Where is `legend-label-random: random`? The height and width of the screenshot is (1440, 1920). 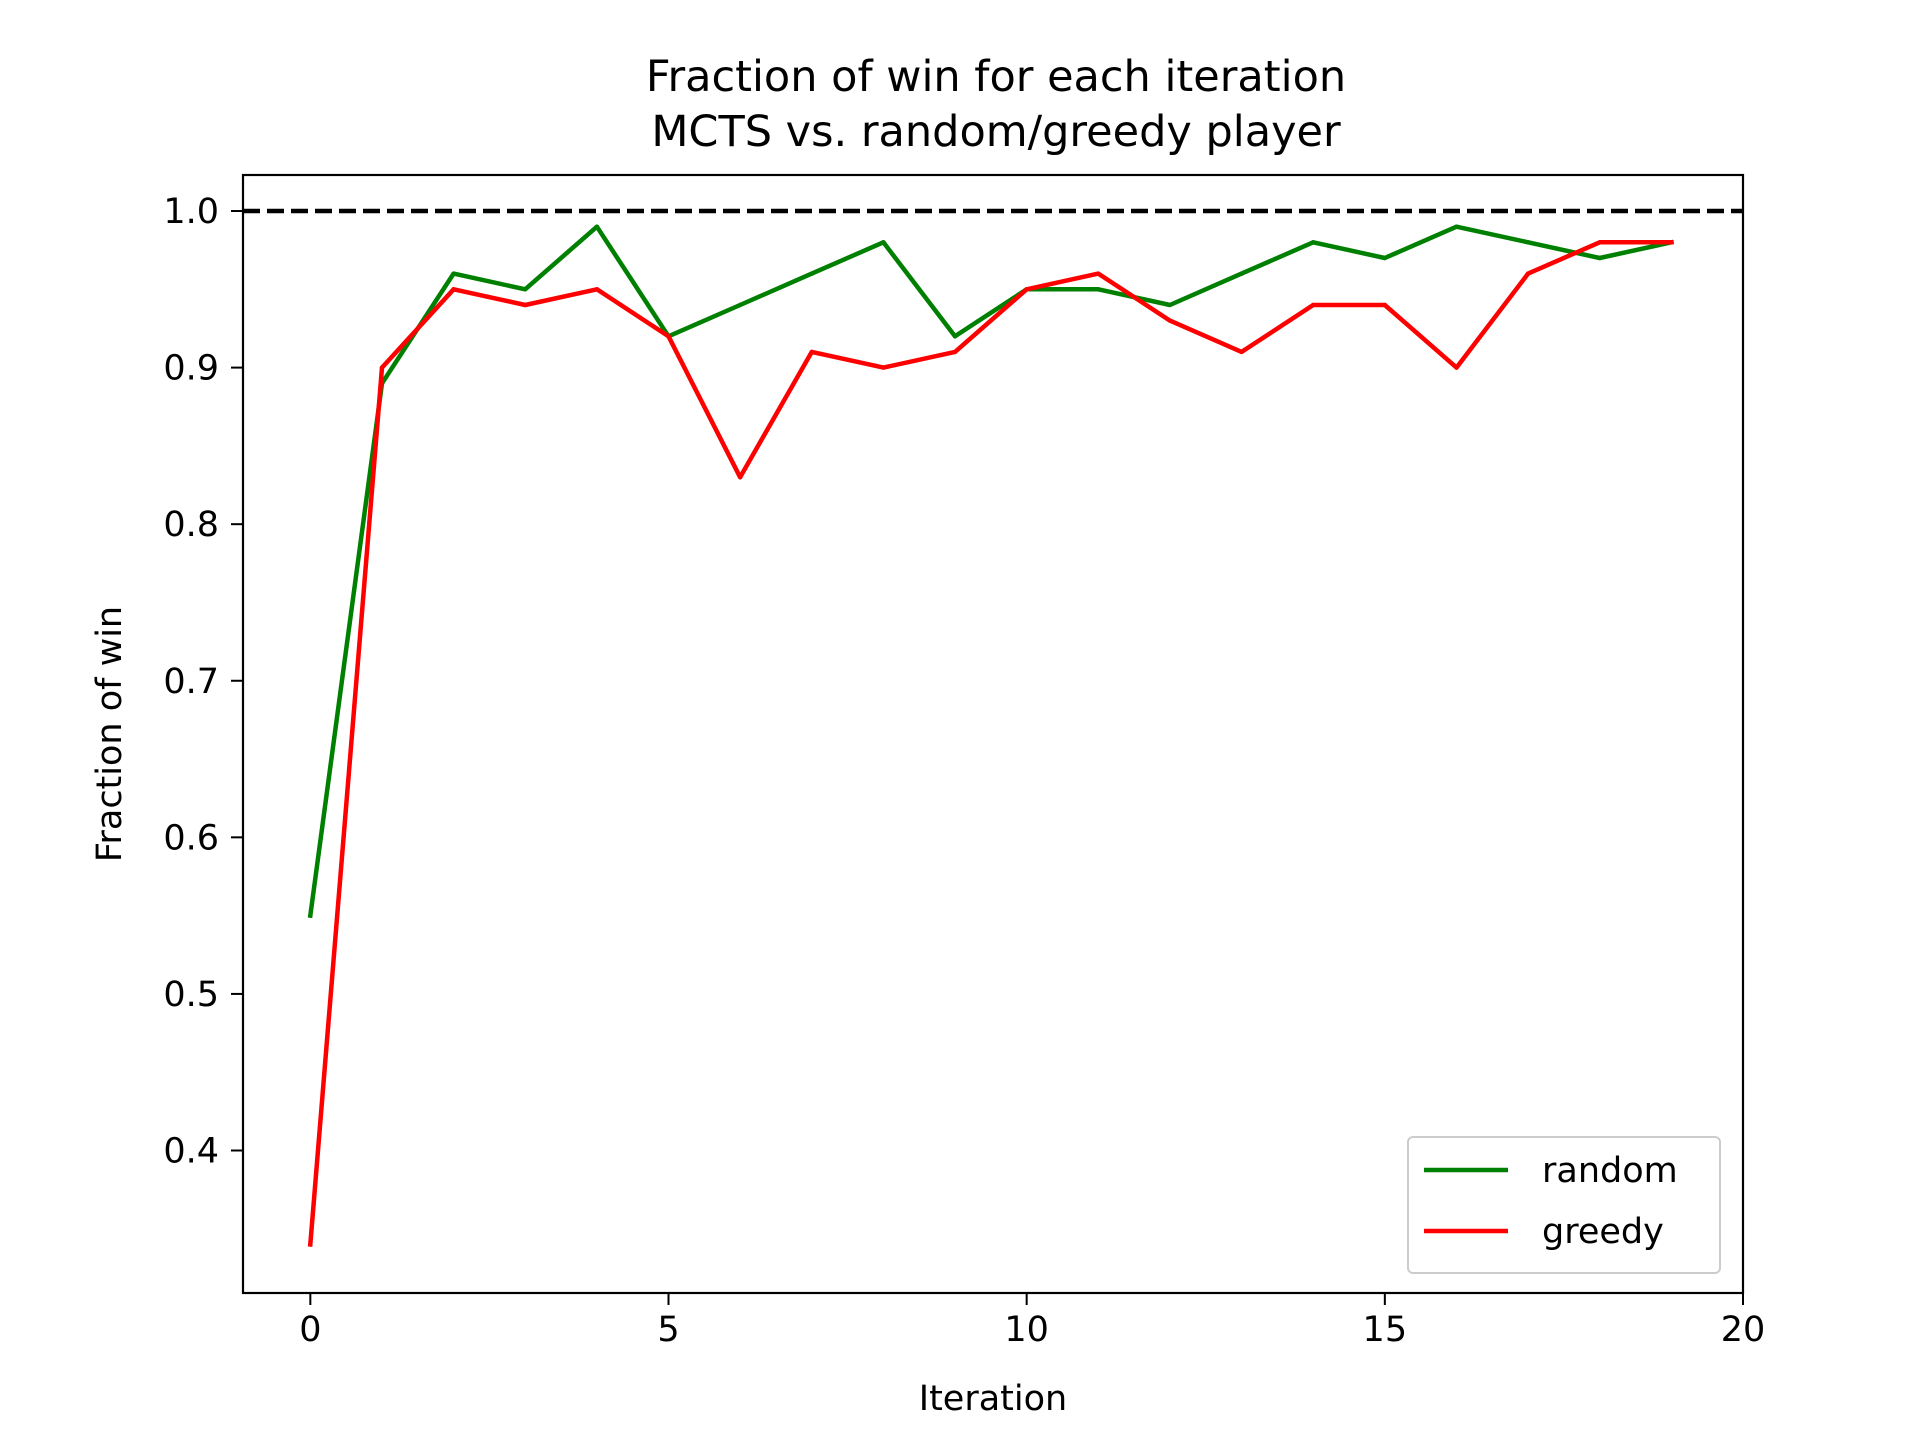
legend-label-random: random is located at coordinates (1610, 1171).